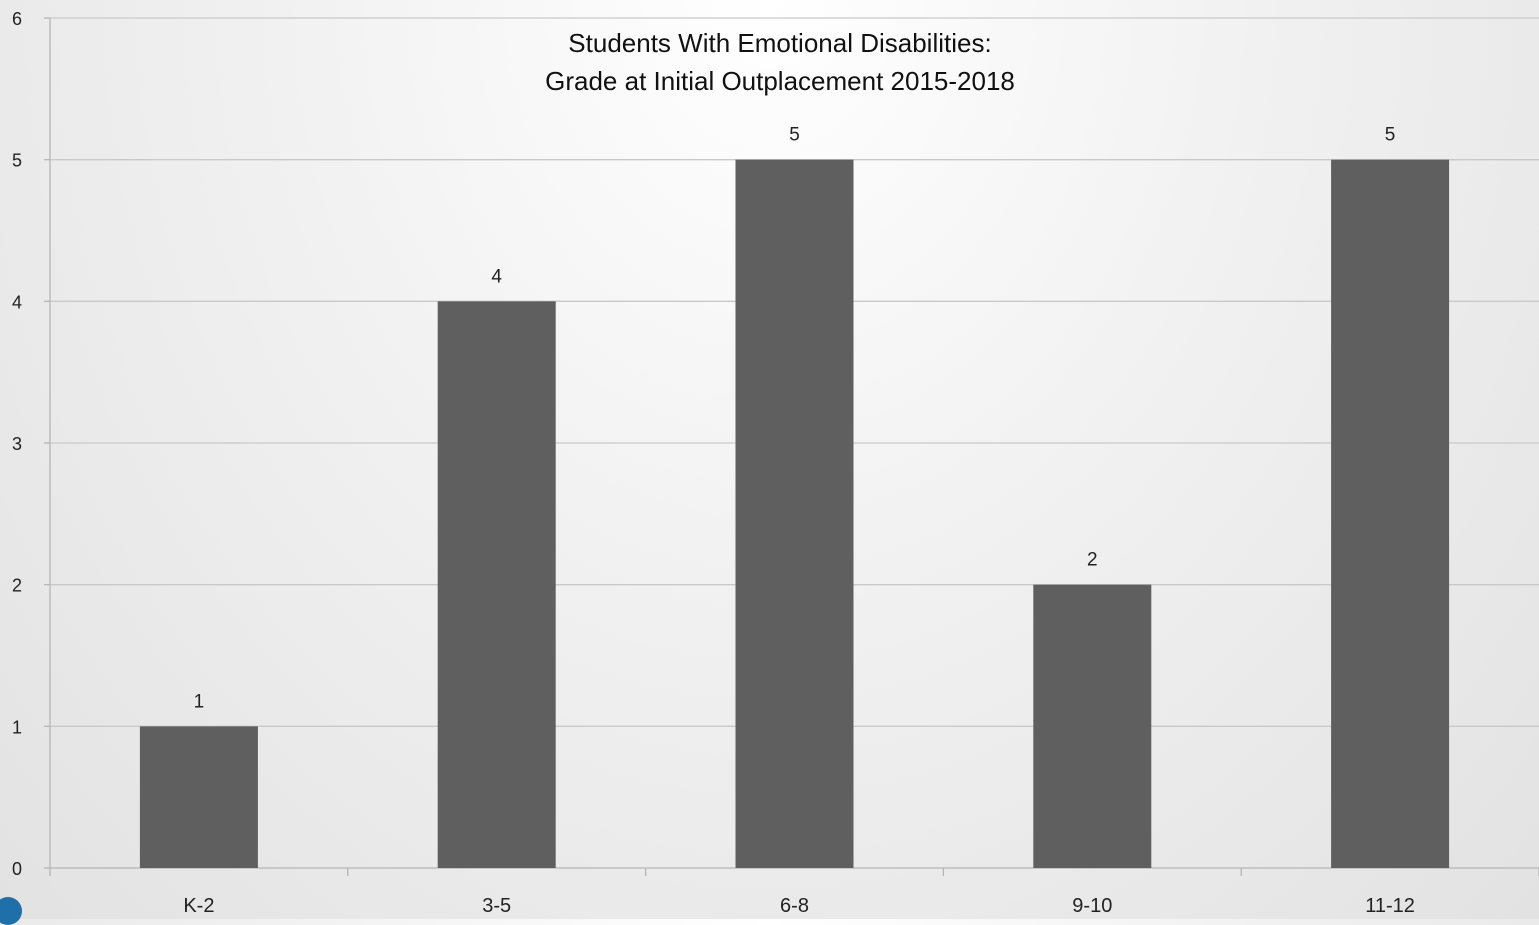  I want to click on chart-title-line-1: Students With Emotional Disabilities:, so click(779, 43).